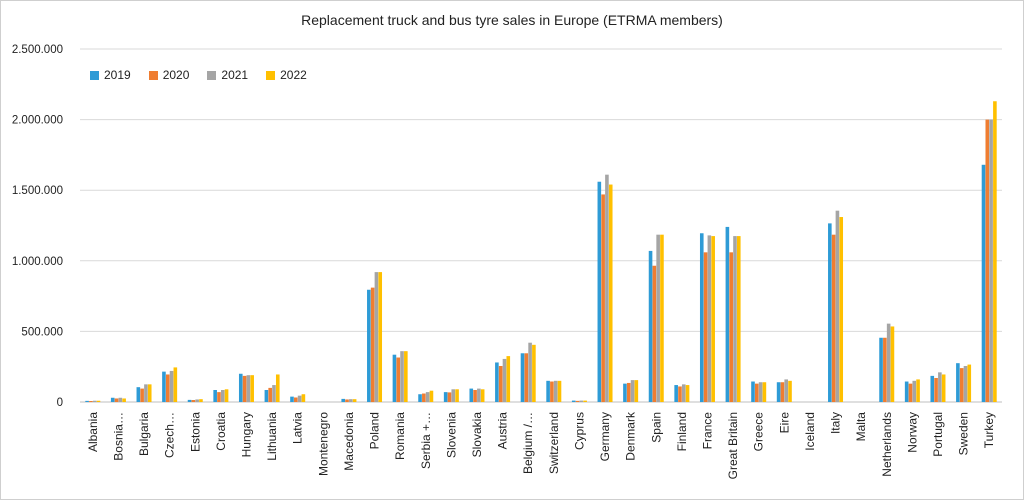 The image size is (1024, 500). I want to click on legend-swatch-2022, so click(271, 75).